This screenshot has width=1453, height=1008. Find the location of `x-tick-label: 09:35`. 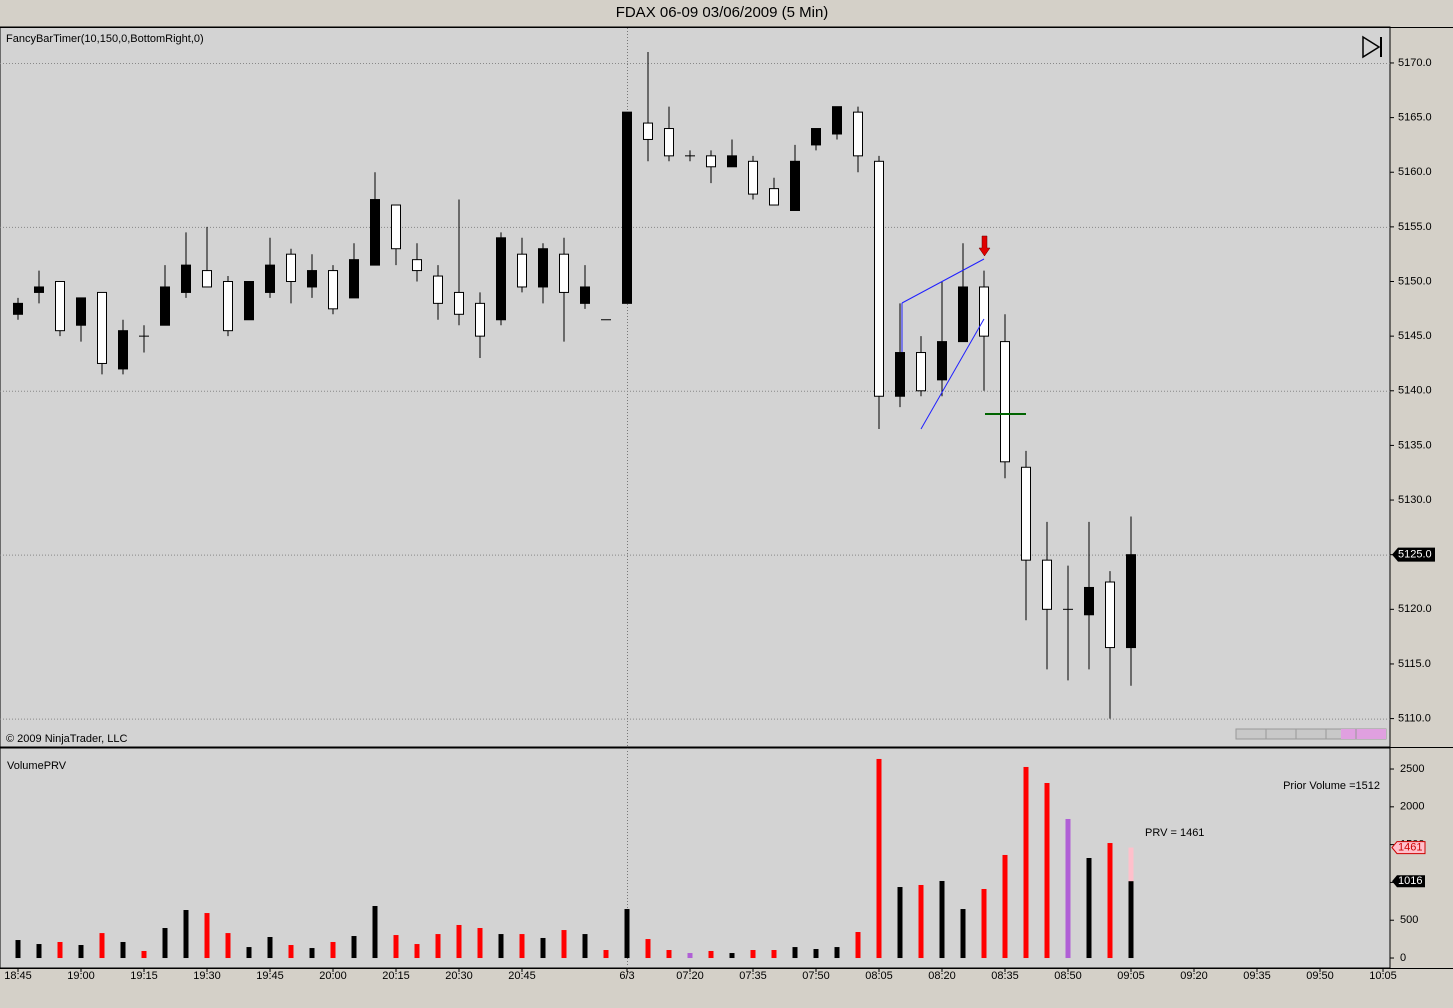

x-tick-label: 09:35 is located at coordinates (1257, 976).